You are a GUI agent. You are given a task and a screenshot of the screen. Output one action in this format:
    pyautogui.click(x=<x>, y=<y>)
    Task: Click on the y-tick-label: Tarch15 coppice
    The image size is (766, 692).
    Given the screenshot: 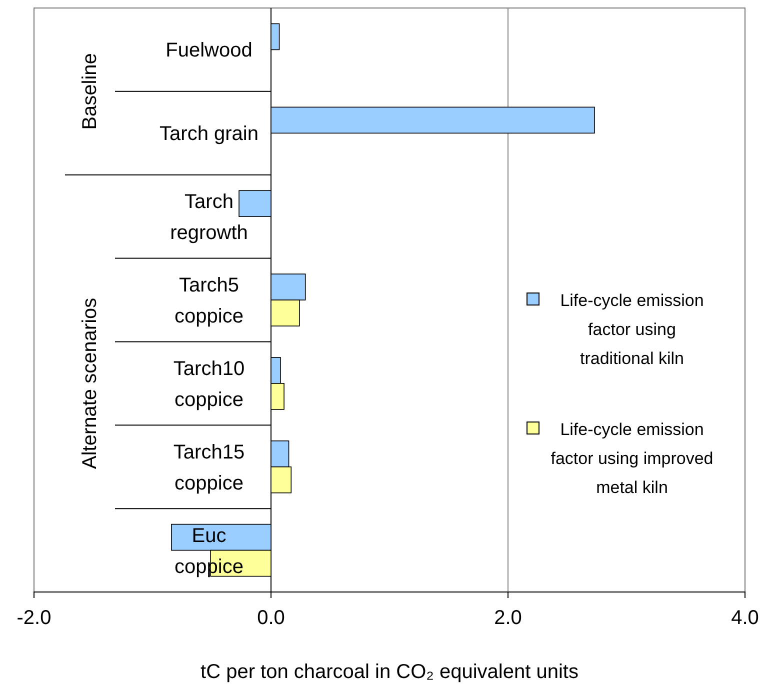 What is the action you would take?
    pyautogui.click(x=209, y=467)
    